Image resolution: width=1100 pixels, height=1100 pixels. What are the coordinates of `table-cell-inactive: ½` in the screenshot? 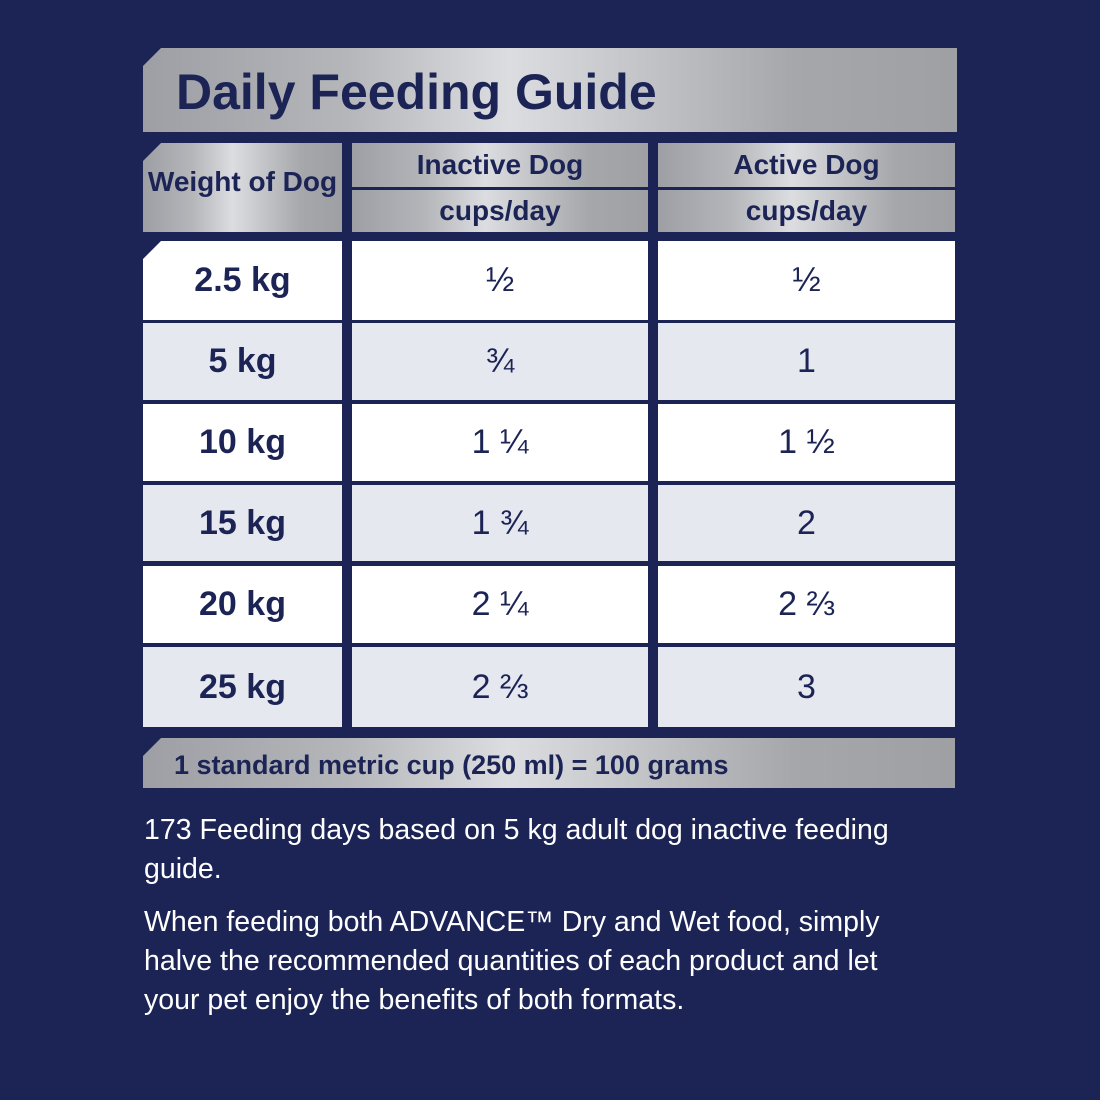 It's located at (500, 280).